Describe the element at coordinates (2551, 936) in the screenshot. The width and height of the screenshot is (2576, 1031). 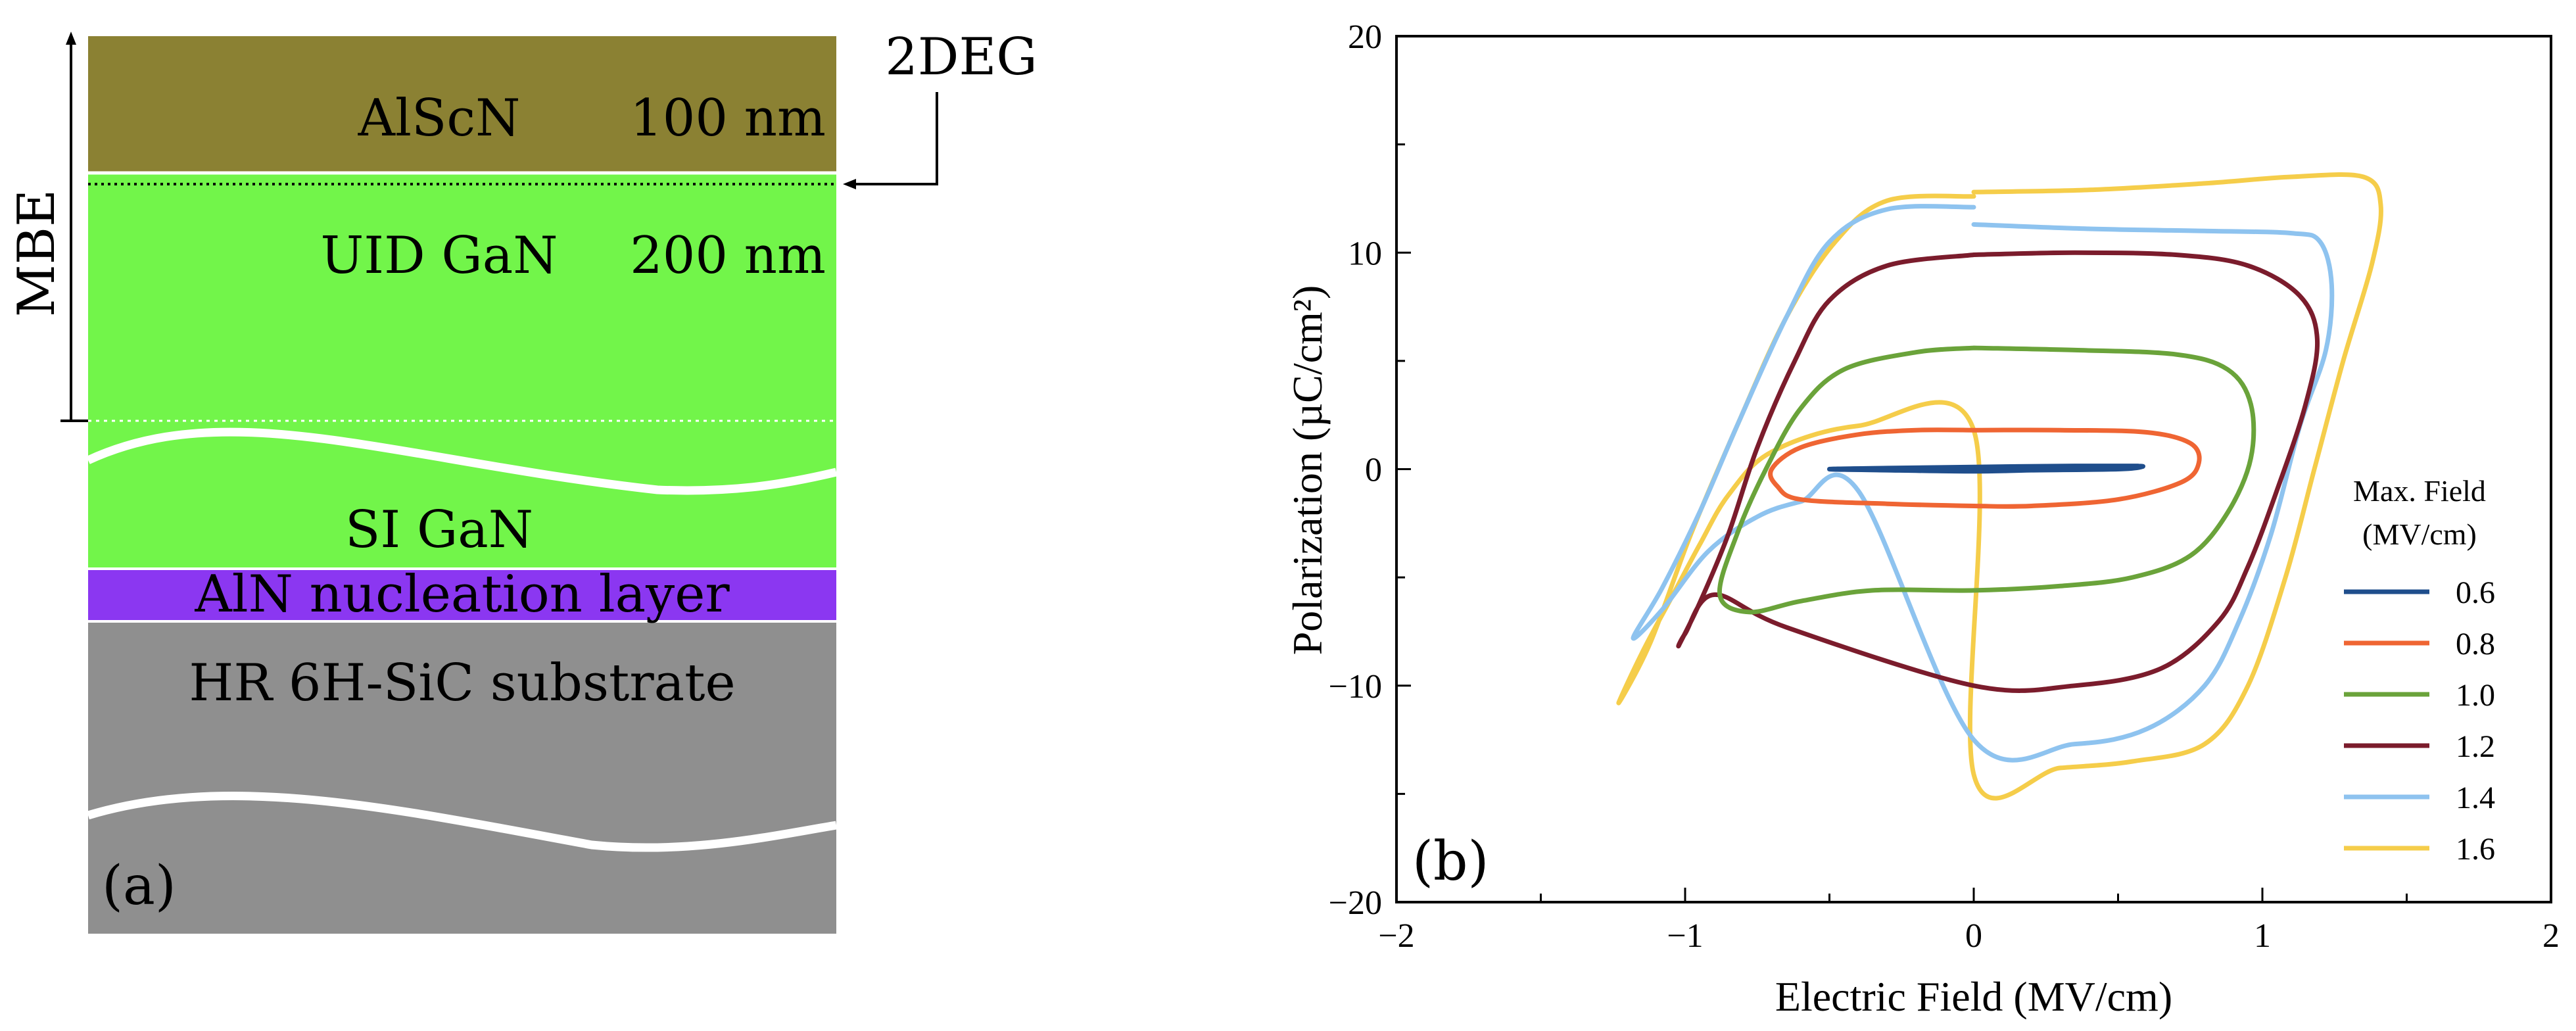
I see `x-tick-label: 2` at that location.